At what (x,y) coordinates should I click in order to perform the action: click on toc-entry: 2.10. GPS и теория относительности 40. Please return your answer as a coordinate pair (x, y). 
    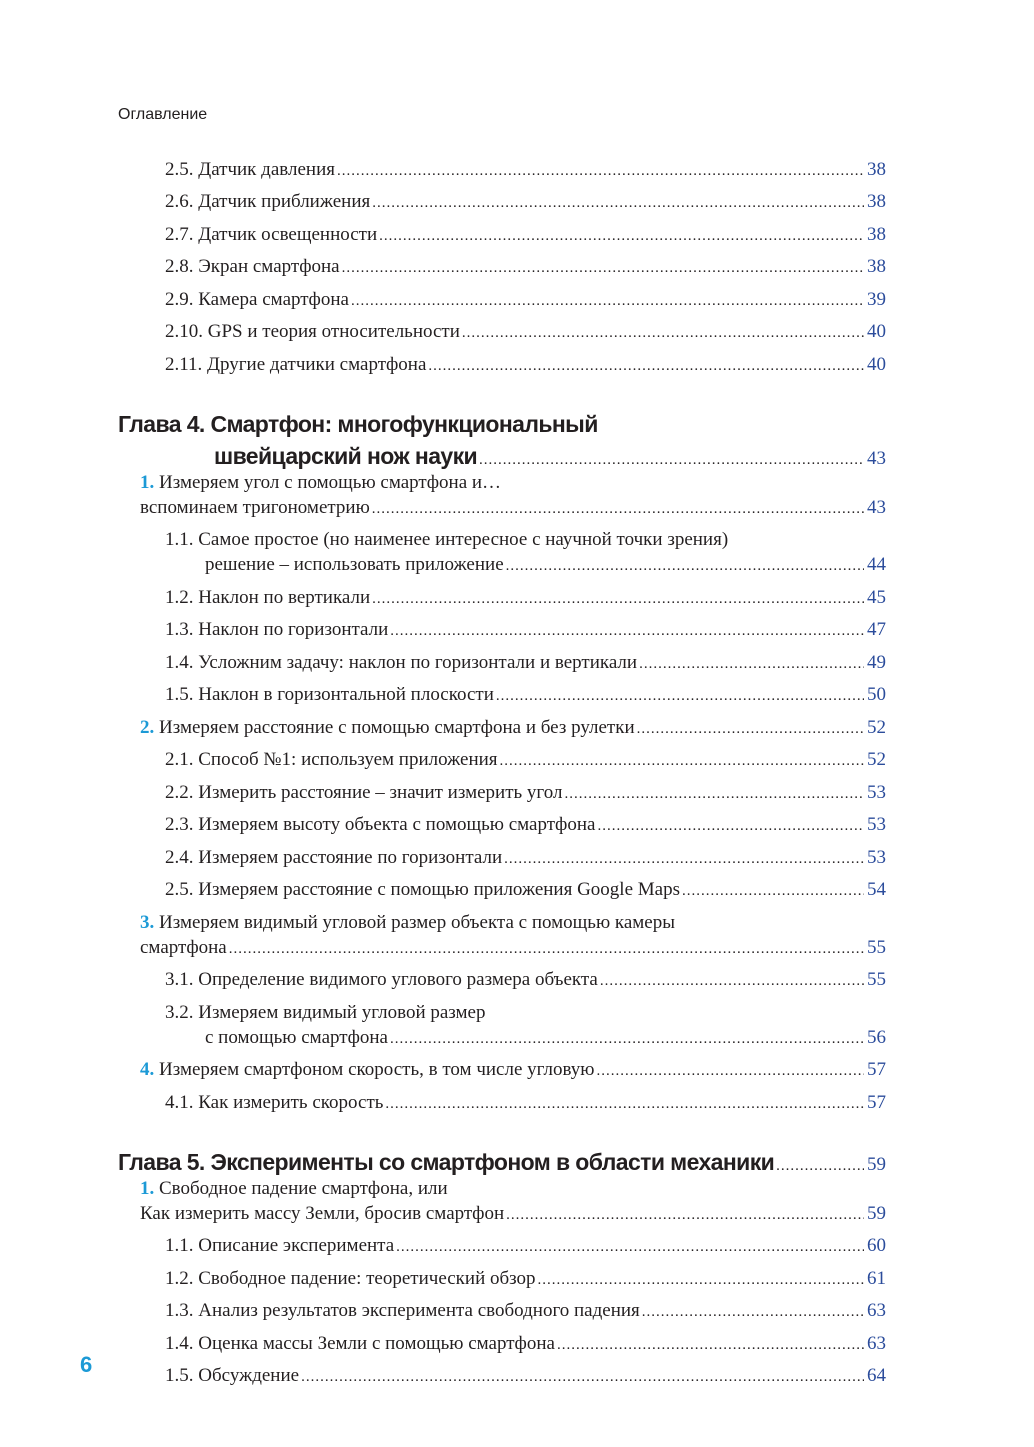
    Looking at the image, I should click on (502, 332).